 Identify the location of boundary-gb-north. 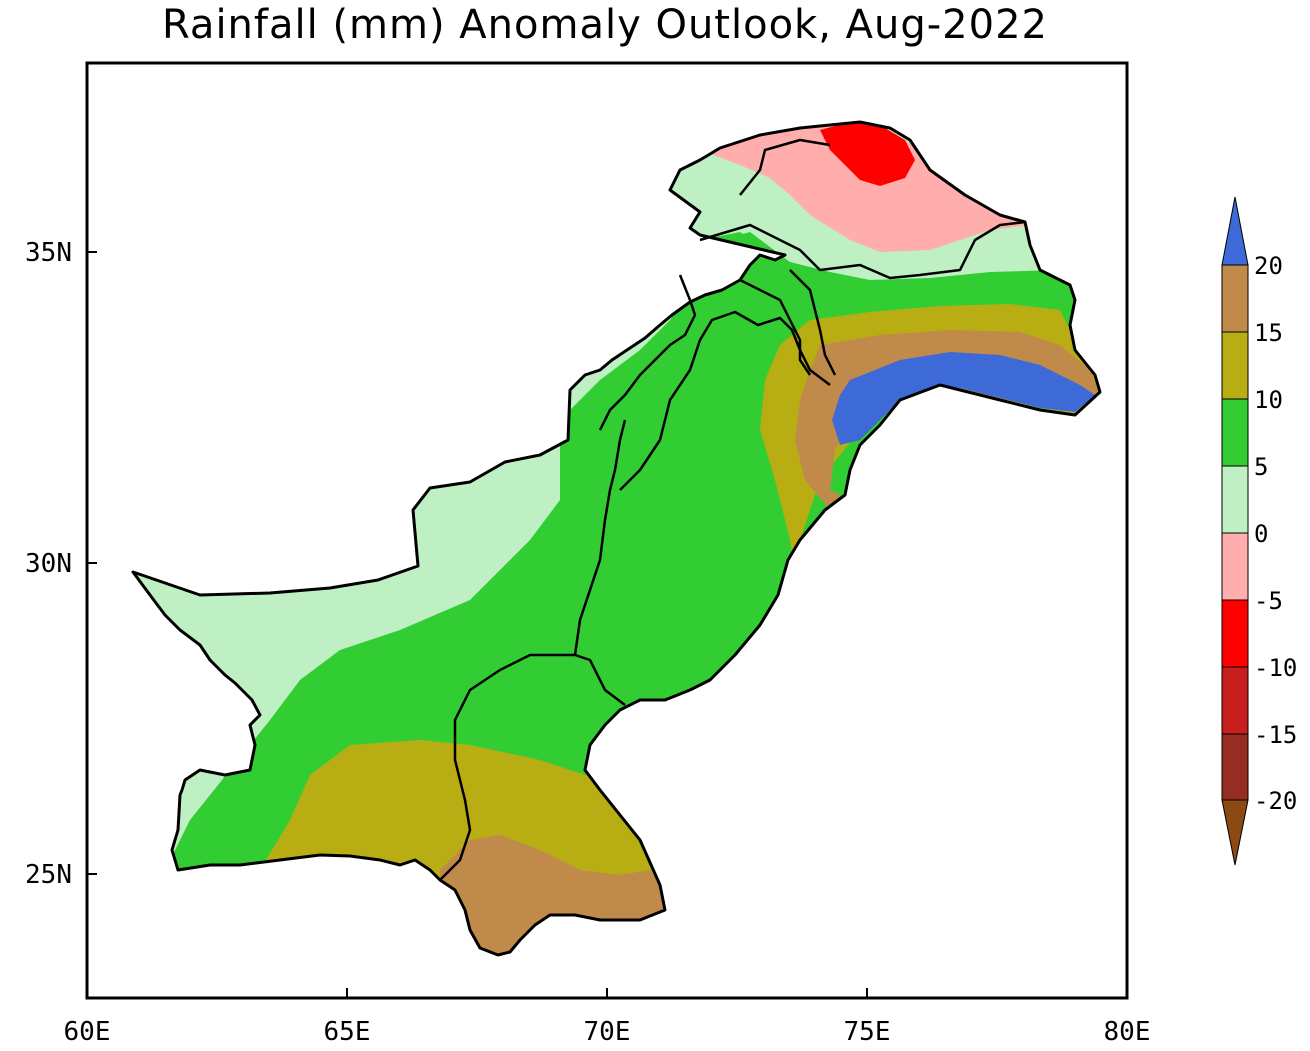
(785, 167).